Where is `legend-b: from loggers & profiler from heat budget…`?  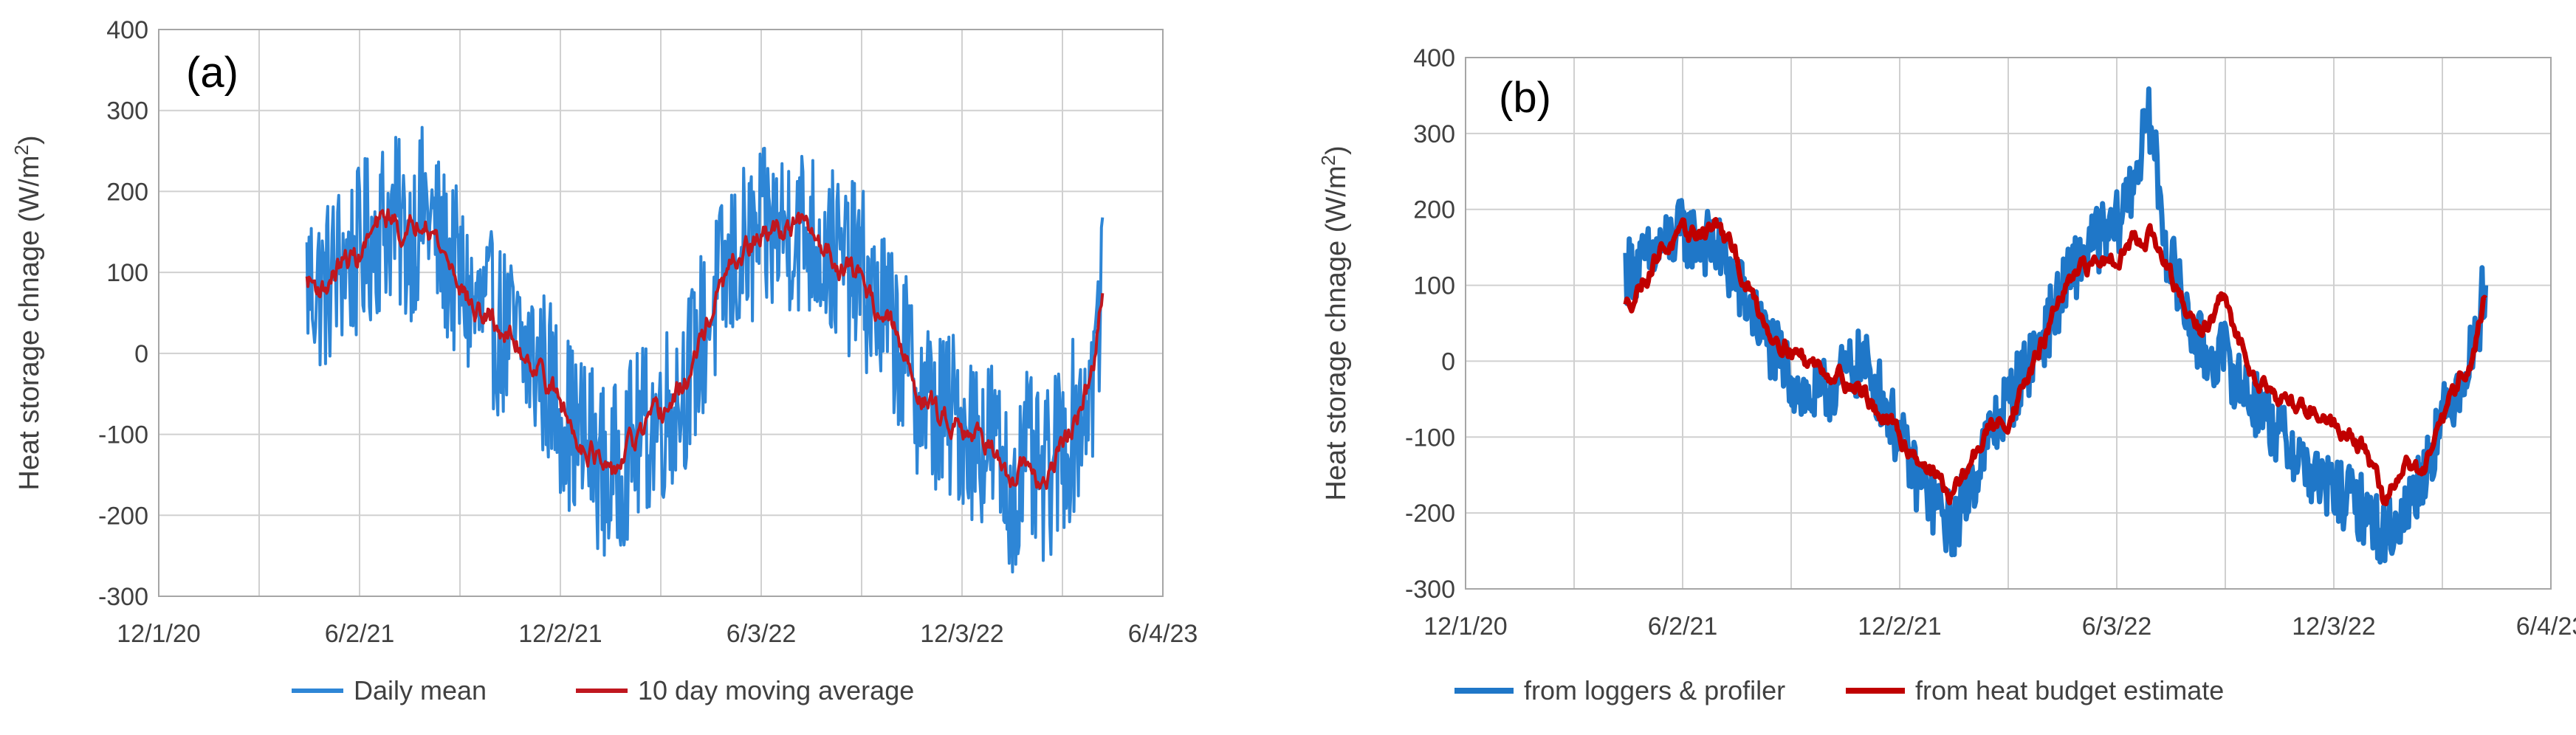
legend-b: from loggers & profiler from heat budget… is located at coordinates (1839, 690).